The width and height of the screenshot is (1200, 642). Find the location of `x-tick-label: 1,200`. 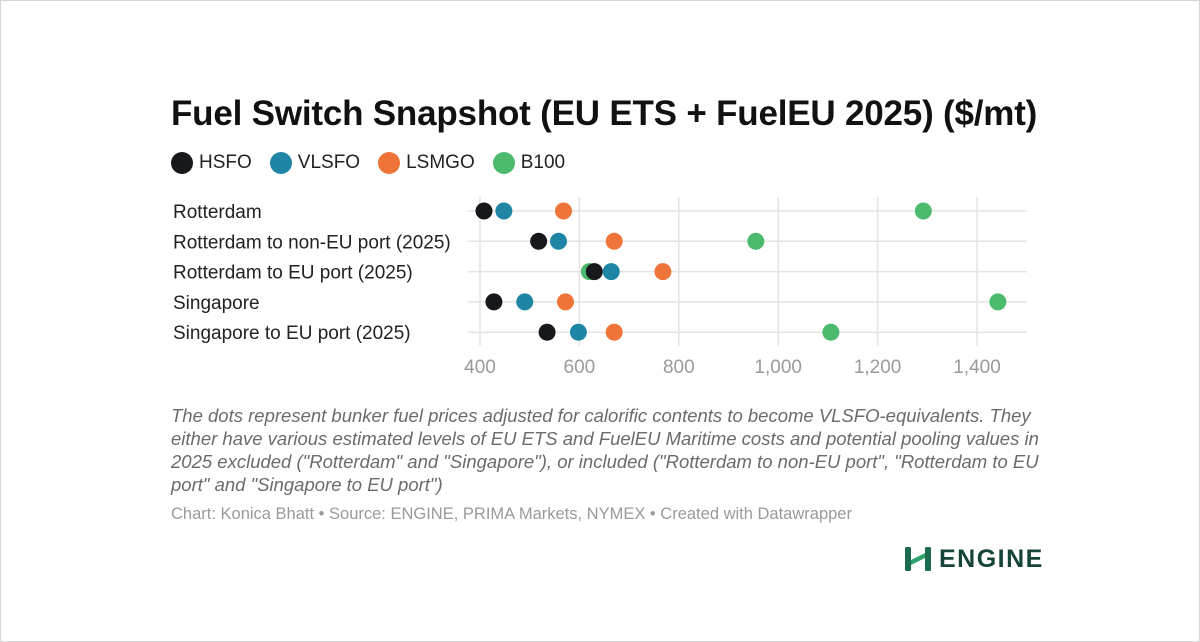

x-tick-label: 1,200 is located at coordinates (878, 367).